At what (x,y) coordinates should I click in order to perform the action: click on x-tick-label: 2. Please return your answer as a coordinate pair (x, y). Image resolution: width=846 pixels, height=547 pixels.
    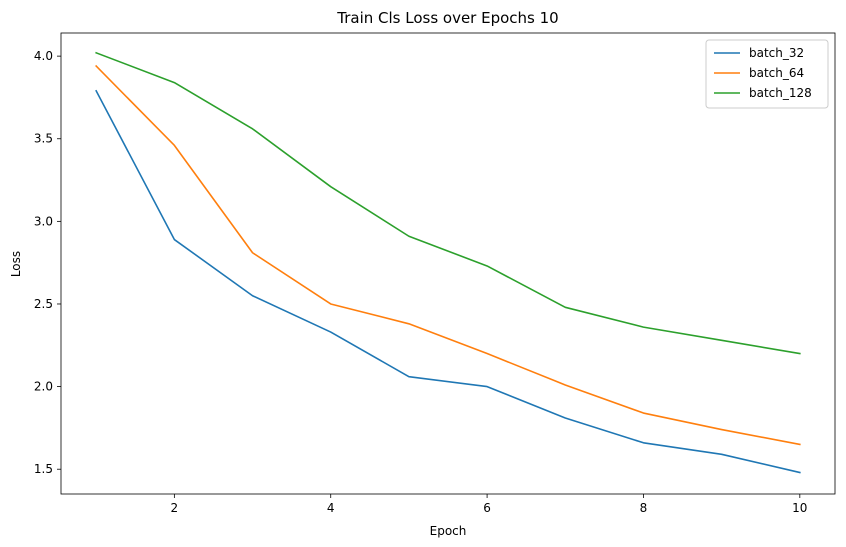
    Looking at the image, I should click on (175, 508).